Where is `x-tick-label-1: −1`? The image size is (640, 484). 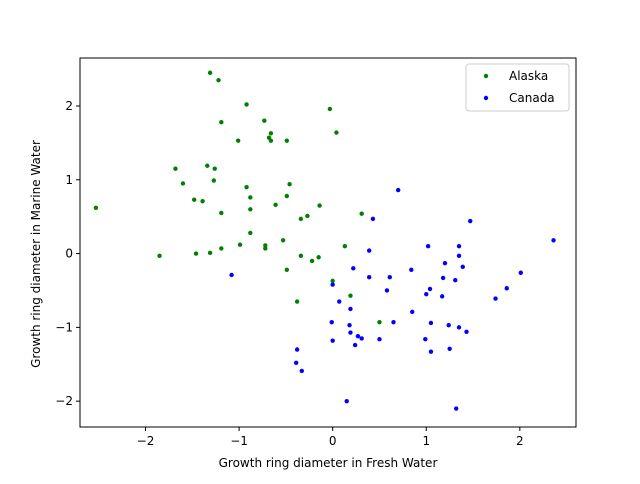 x-tick-label-1: −1 is located at coordinates (239, 441).